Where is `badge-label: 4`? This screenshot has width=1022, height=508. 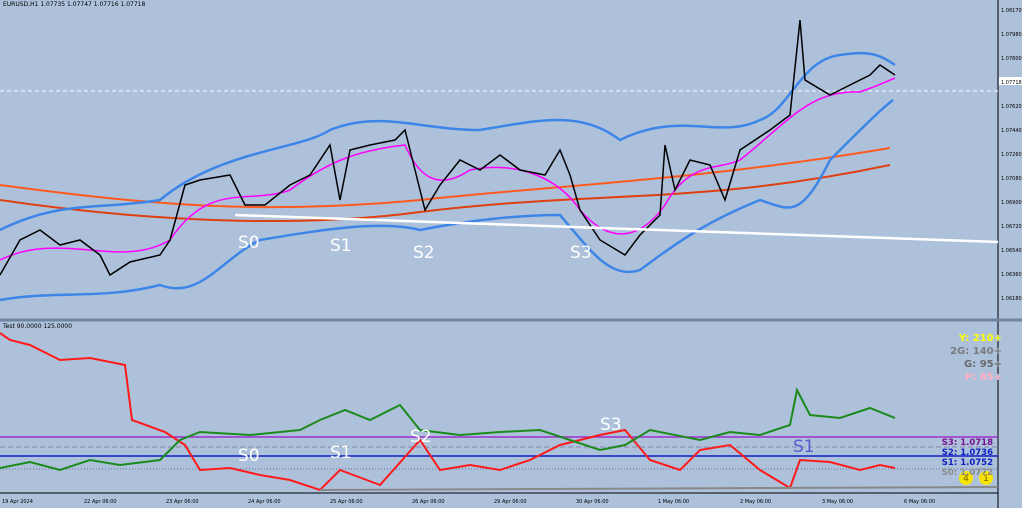 badge-label: 4 is located at coordinates (966, 479).